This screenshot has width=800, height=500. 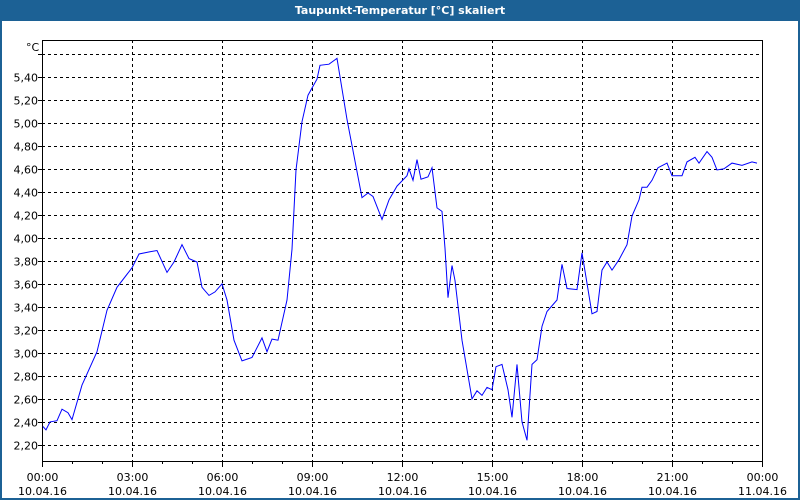 What do you see at coordinates (26, 285) in the screenshot?
I see `y-tick-label: 3,60` at bounding box center [26, 285].